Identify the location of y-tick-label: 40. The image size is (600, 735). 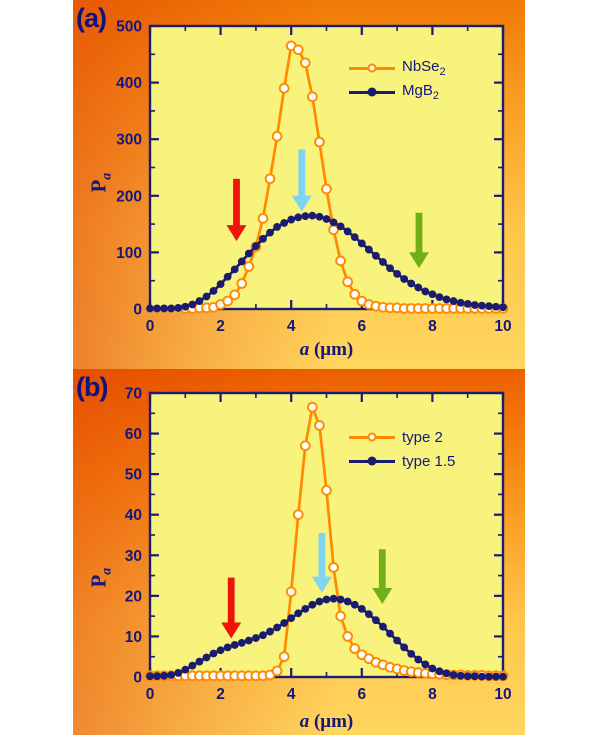
(133, 515).